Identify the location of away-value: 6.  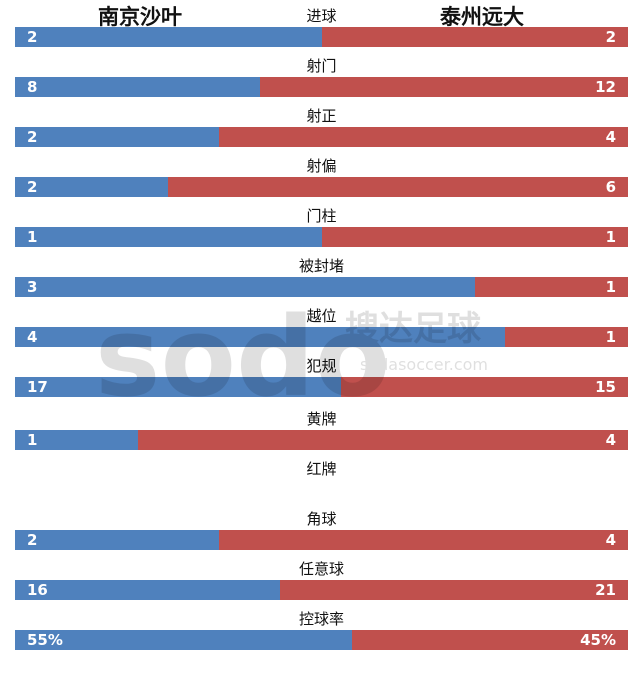
(610, 187).